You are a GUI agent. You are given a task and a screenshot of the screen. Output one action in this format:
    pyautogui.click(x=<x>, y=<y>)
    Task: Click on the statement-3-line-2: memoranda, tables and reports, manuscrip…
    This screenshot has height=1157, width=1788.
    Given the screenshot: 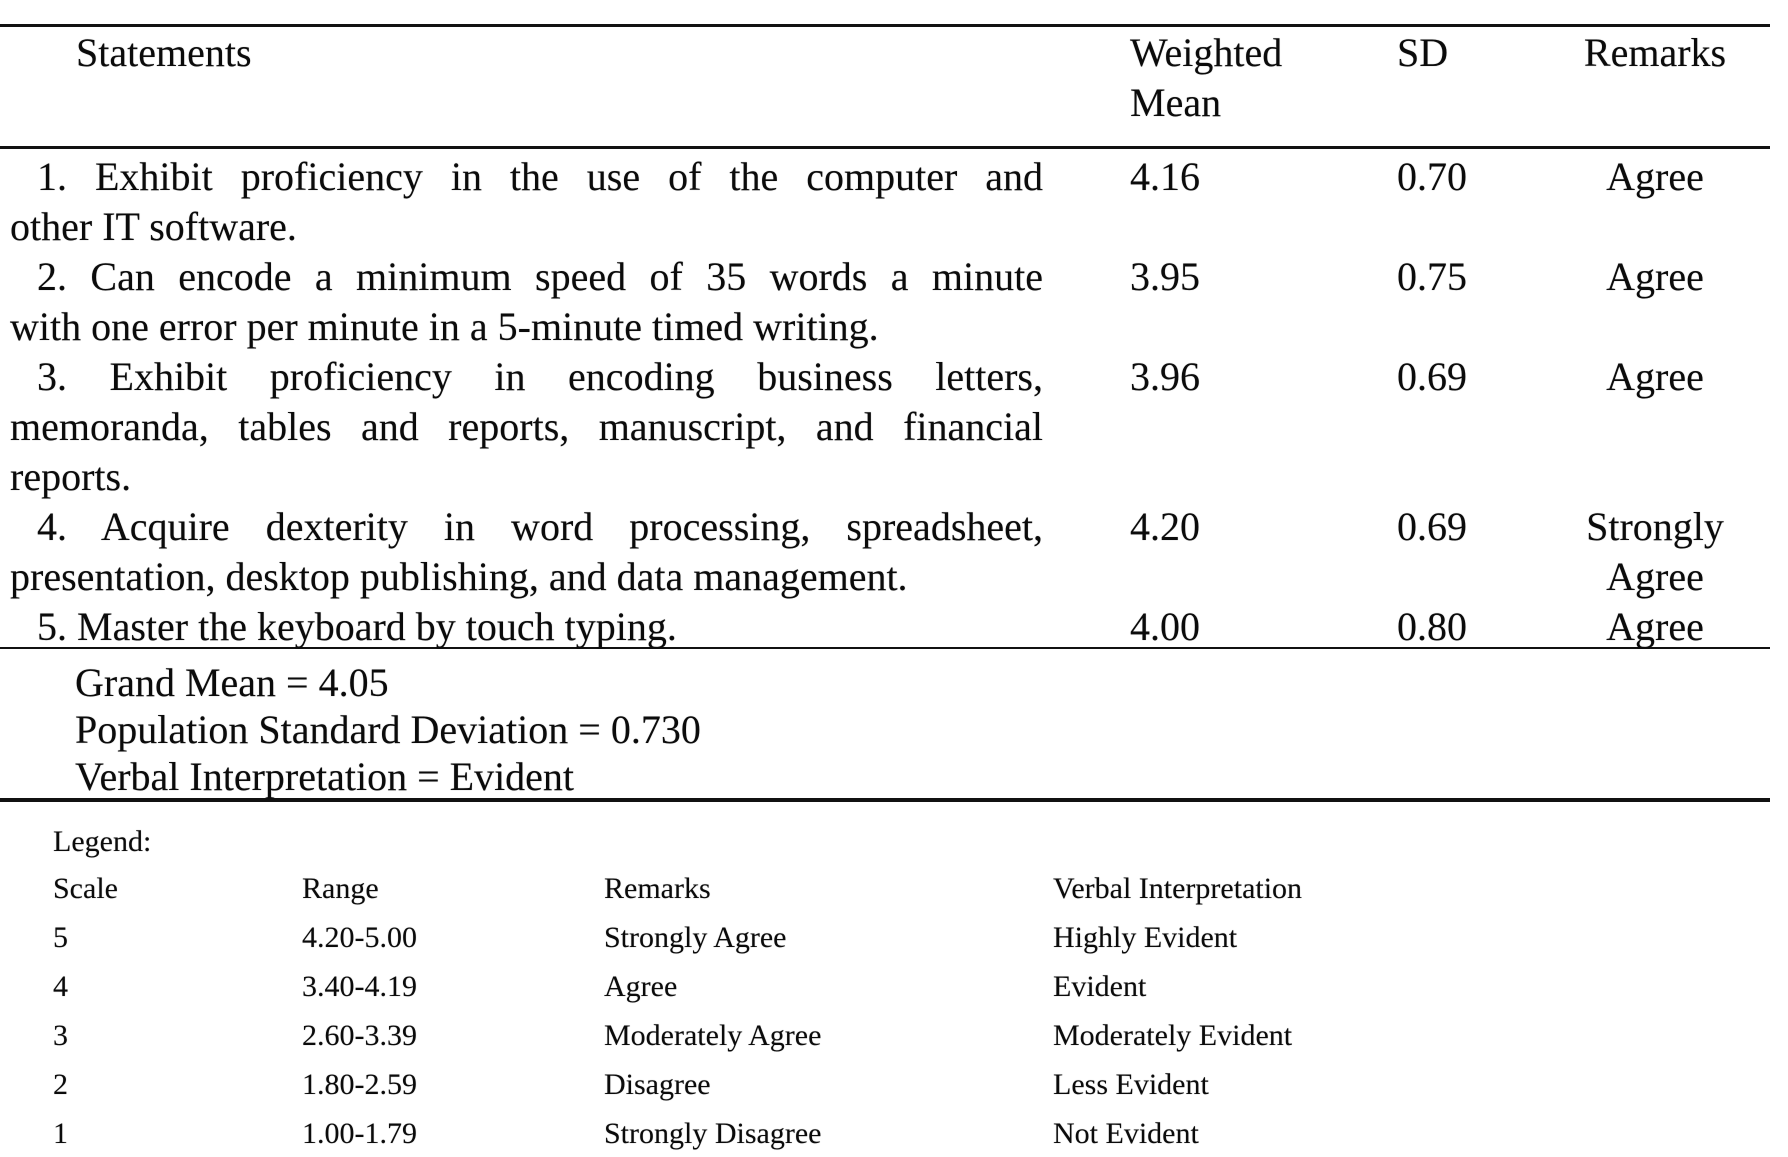 What is the action you would take?
    pyautogui.click(x=526, y=426)
    